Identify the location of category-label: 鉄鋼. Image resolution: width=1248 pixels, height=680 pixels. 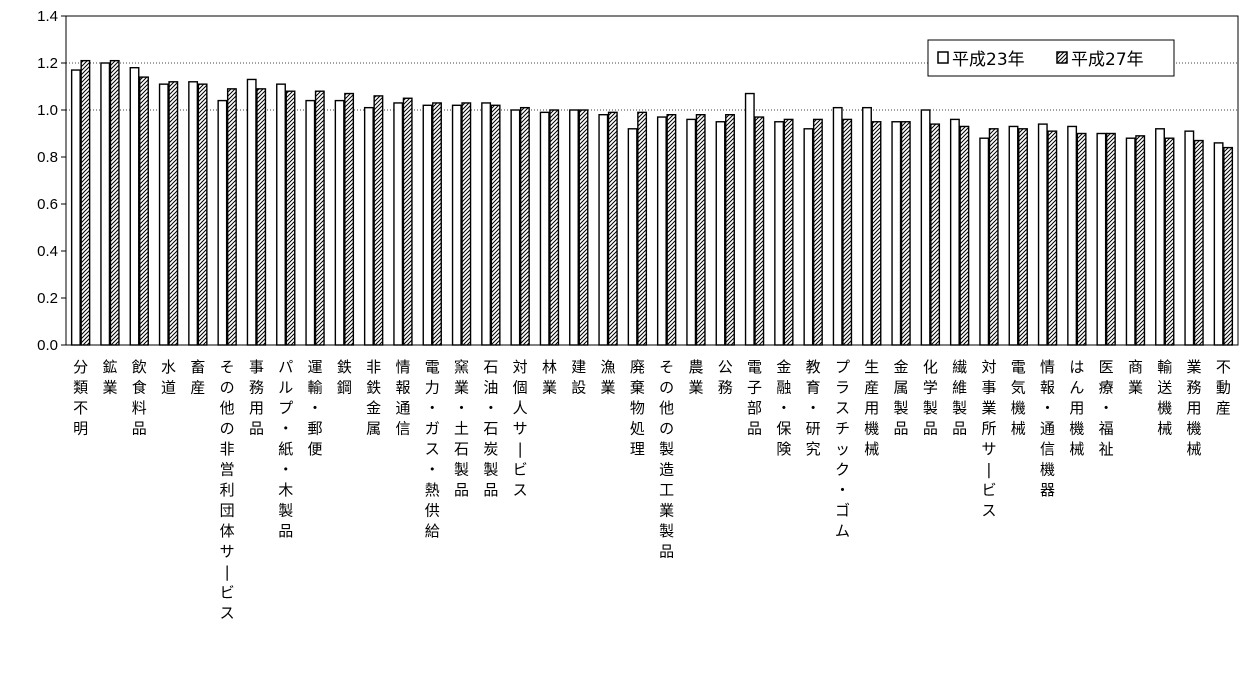
(344, 377).